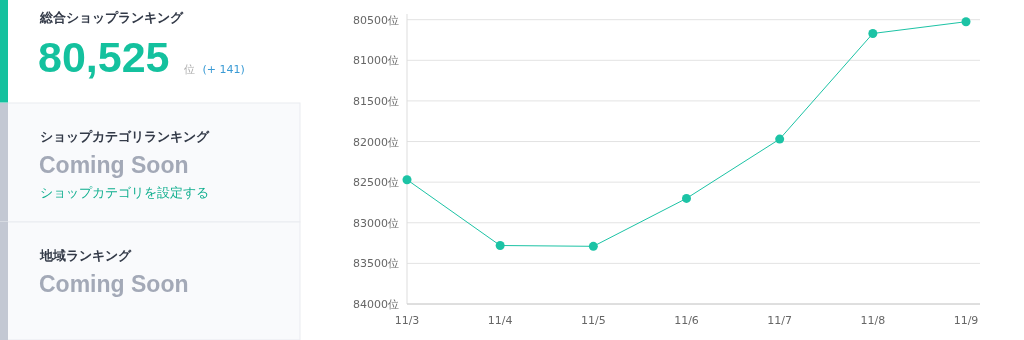  I want to click on x-tick-label: 11/4, so click(500, 320).